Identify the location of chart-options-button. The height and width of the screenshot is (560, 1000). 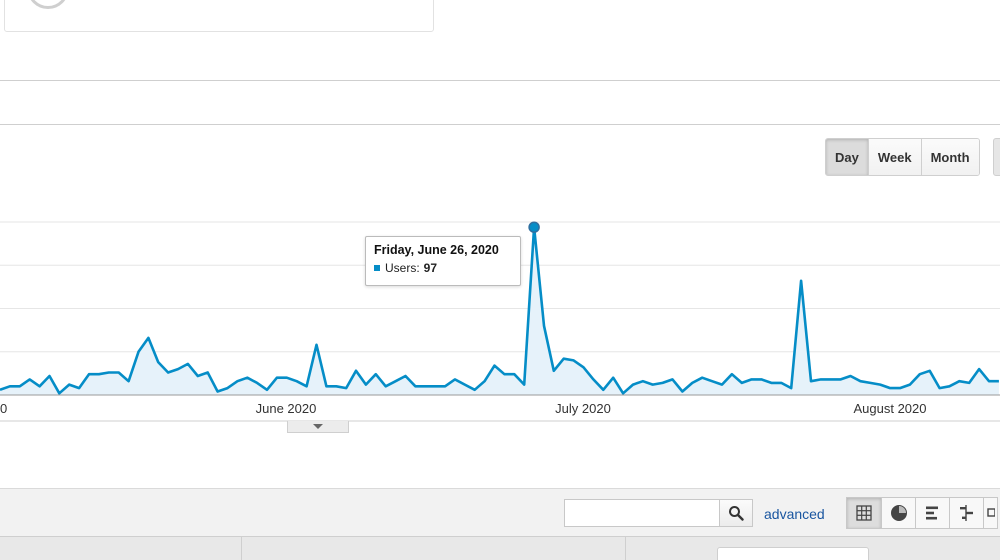
(996, 157).